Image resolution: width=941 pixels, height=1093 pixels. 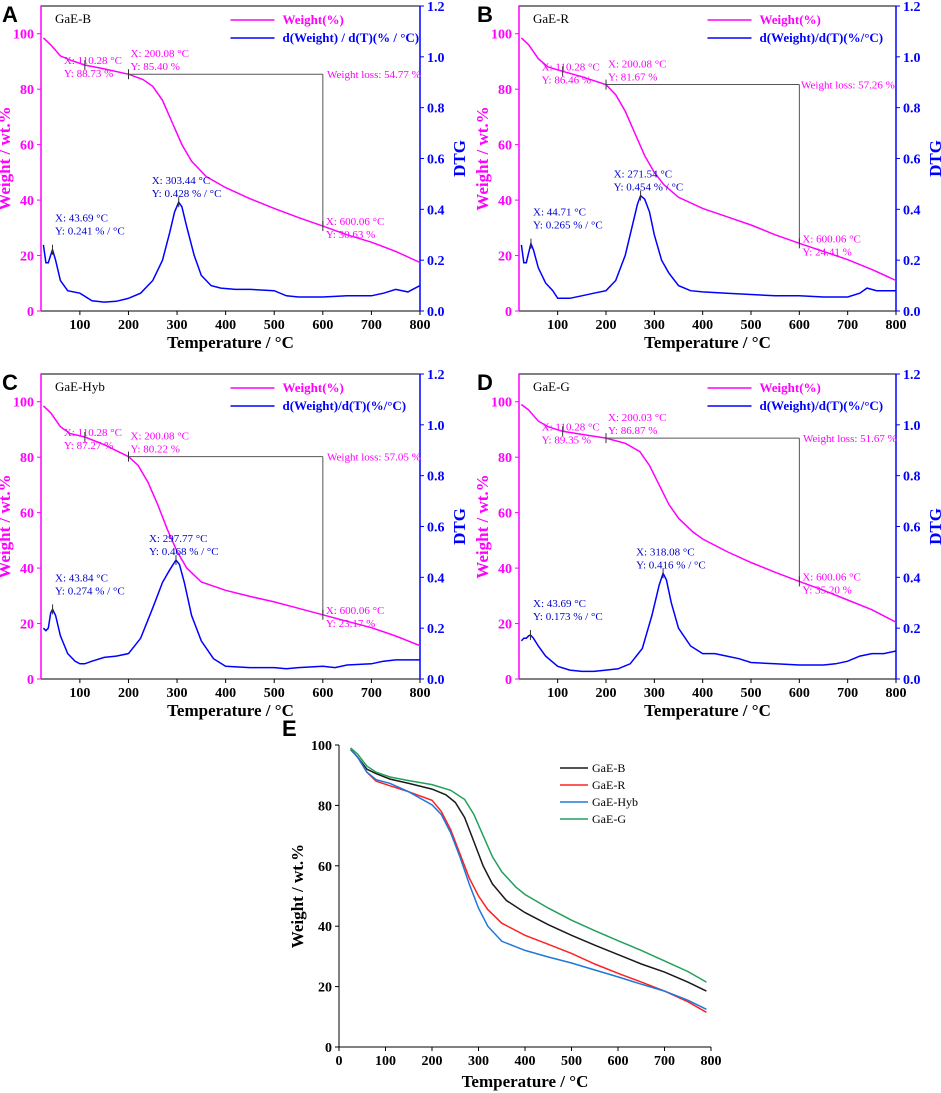 I want to click on weight-loss-label: Weight loss: 57.05 %, so click(x=374, y=458).